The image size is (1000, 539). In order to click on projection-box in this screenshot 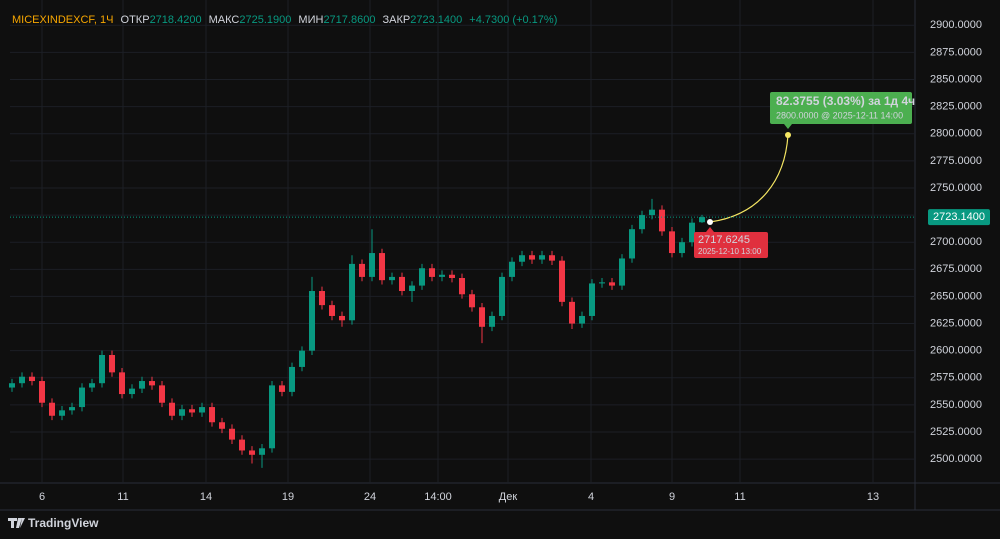, I will do `click(841, 108)`.